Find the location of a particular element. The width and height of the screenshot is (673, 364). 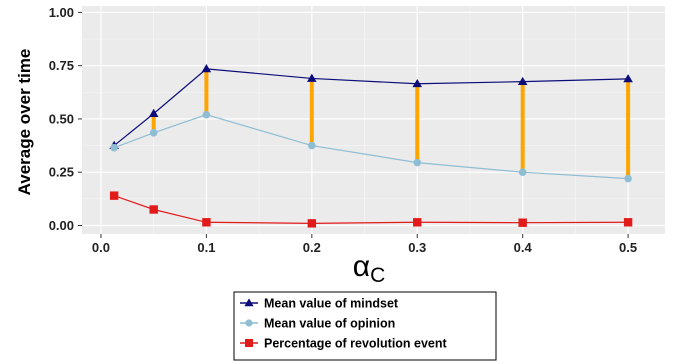

x-tick-label: 0.4 is located at coordinates (523, 247).